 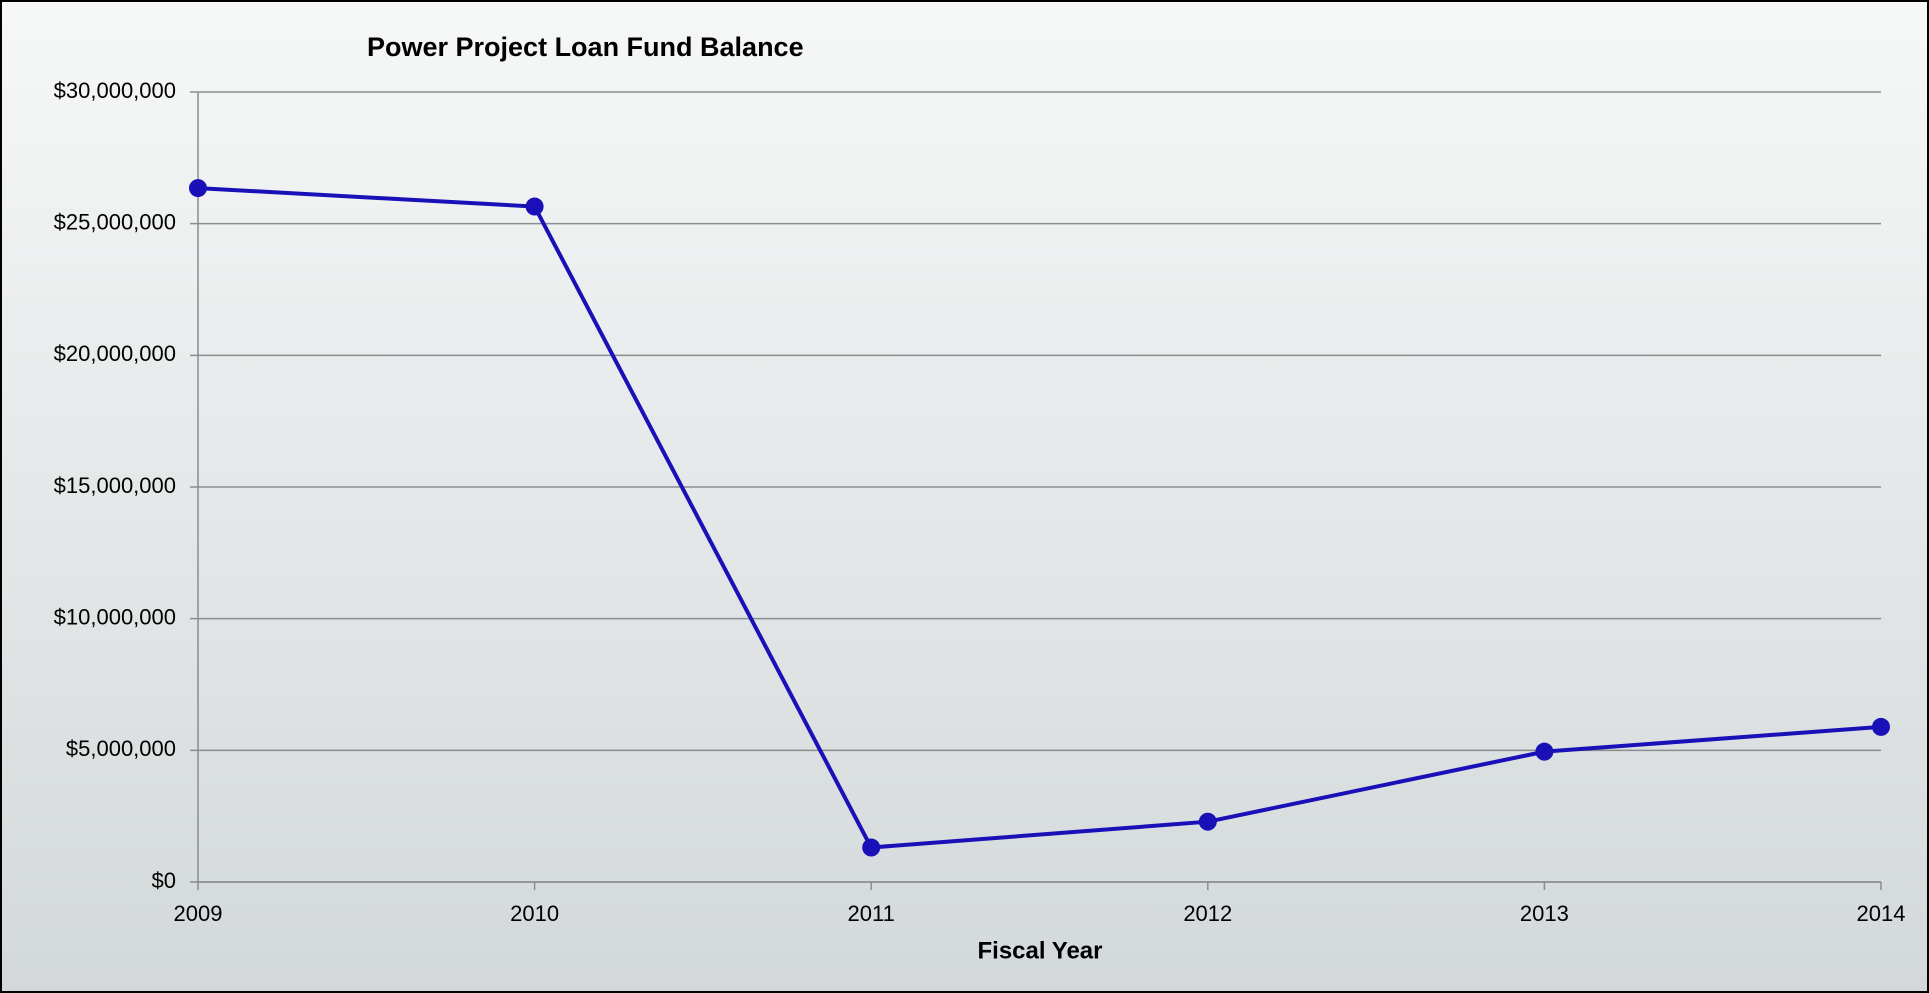 I want to click on y-tick-label: $15,000,000, so click(x=115, y=485).